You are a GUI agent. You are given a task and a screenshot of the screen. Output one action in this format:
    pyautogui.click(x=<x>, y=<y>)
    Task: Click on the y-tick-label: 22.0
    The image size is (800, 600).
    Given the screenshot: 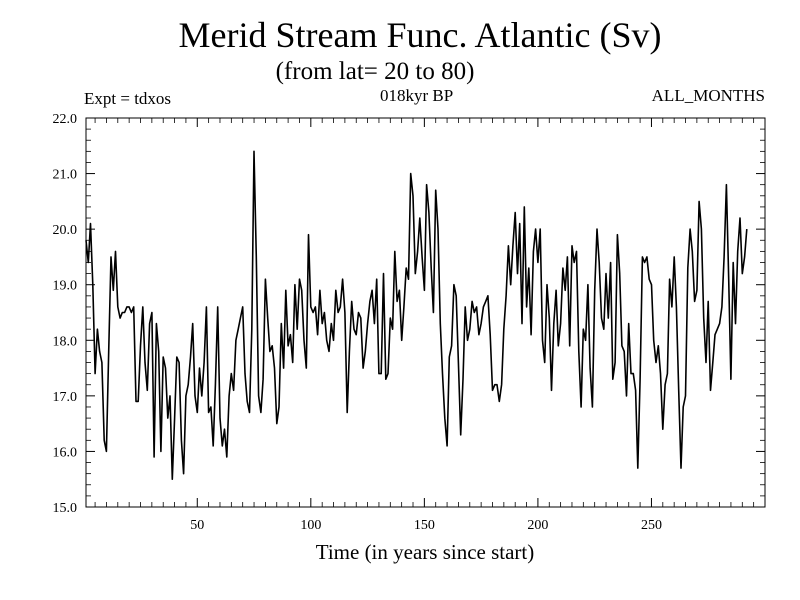 What is the action you would take?
    pyautogui.click(x=65, y=119)
    